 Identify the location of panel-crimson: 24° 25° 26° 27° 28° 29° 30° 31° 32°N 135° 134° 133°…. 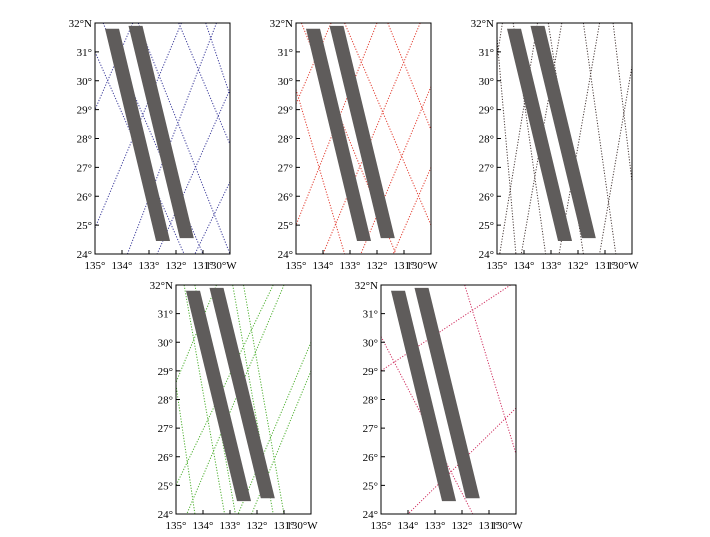
(439, 406).